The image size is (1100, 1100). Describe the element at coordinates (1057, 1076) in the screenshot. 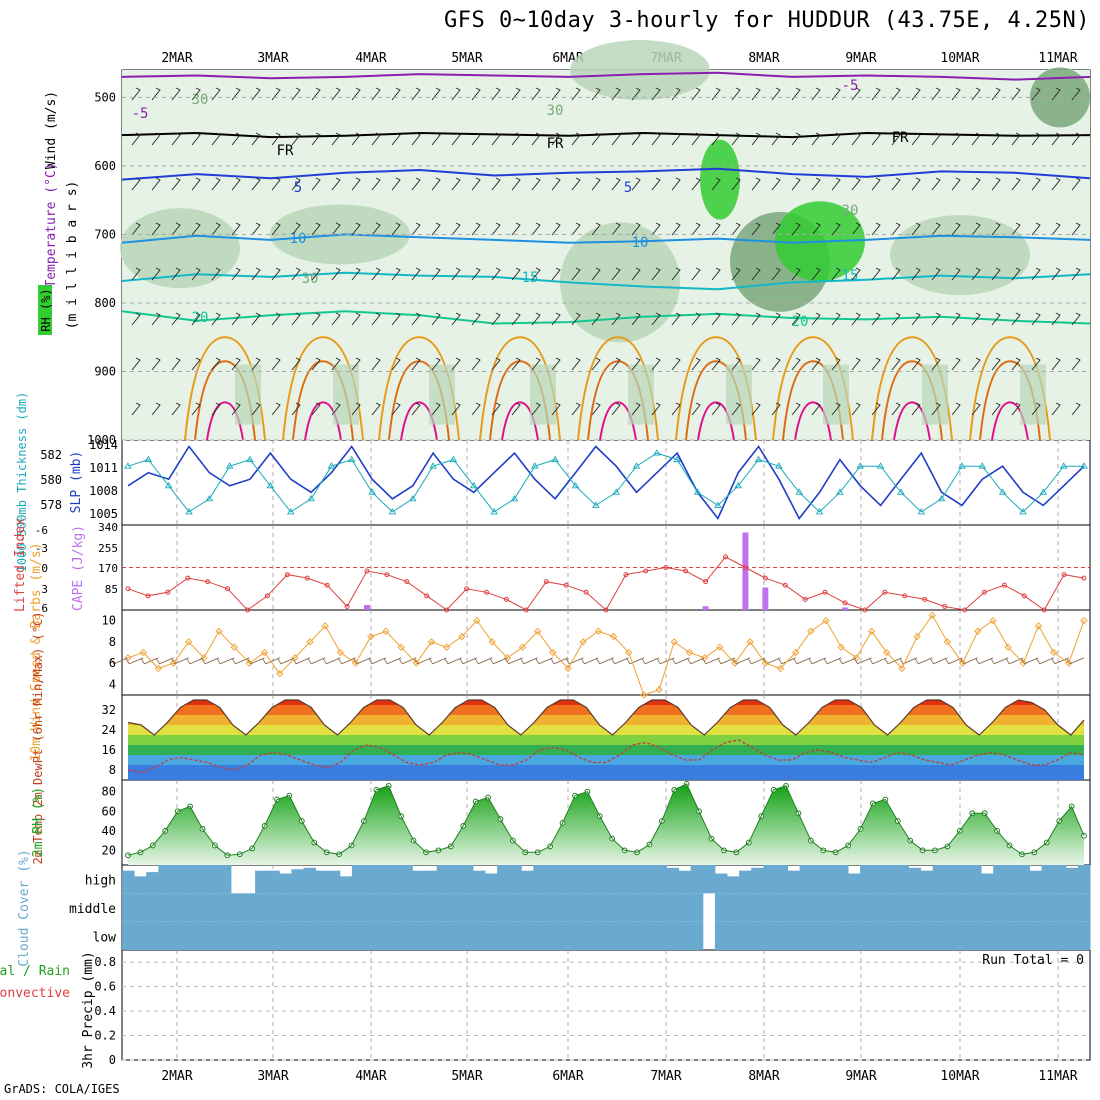

I see `date-tick-bottom: 11MAR` at that location.